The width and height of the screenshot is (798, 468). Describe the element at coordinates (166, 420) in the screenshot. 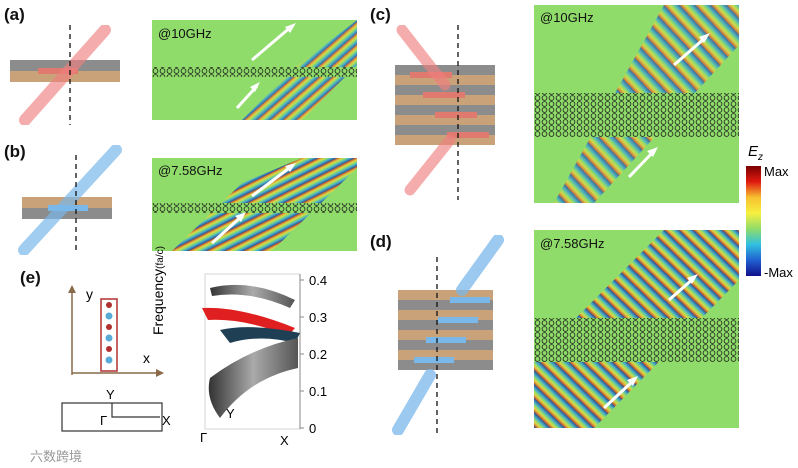

I see `bz-x-label: X` at that location.